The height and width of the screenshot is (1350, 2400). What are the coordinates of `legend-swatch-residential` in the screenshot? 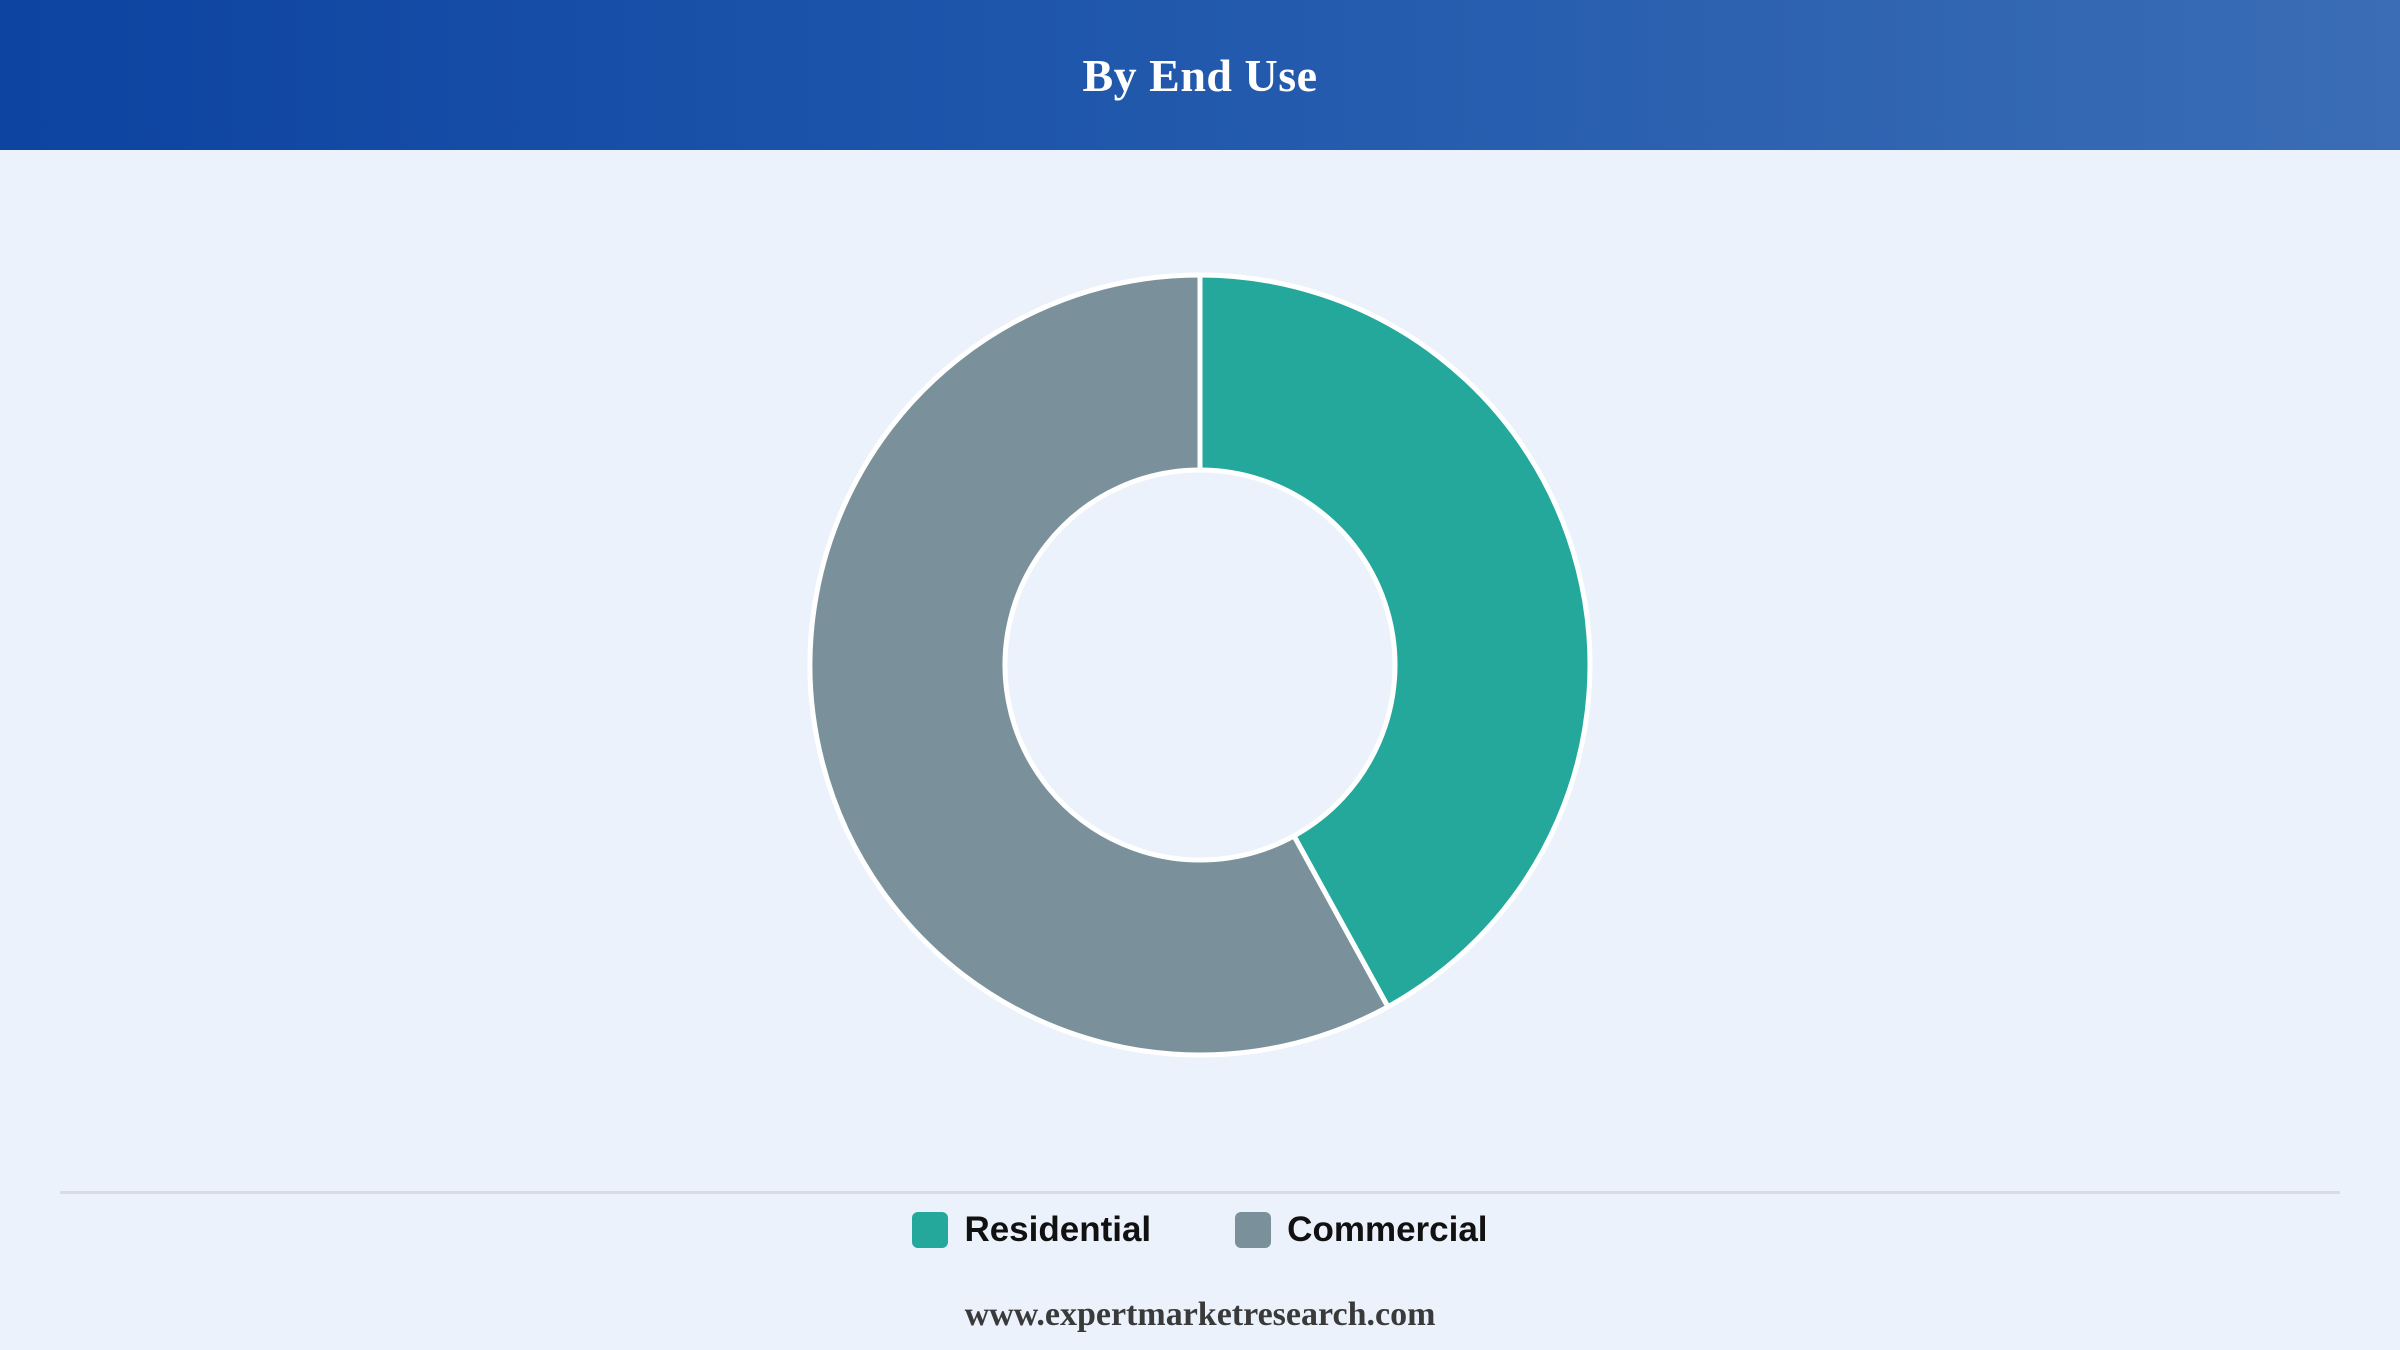 It's located at (930, 1230).